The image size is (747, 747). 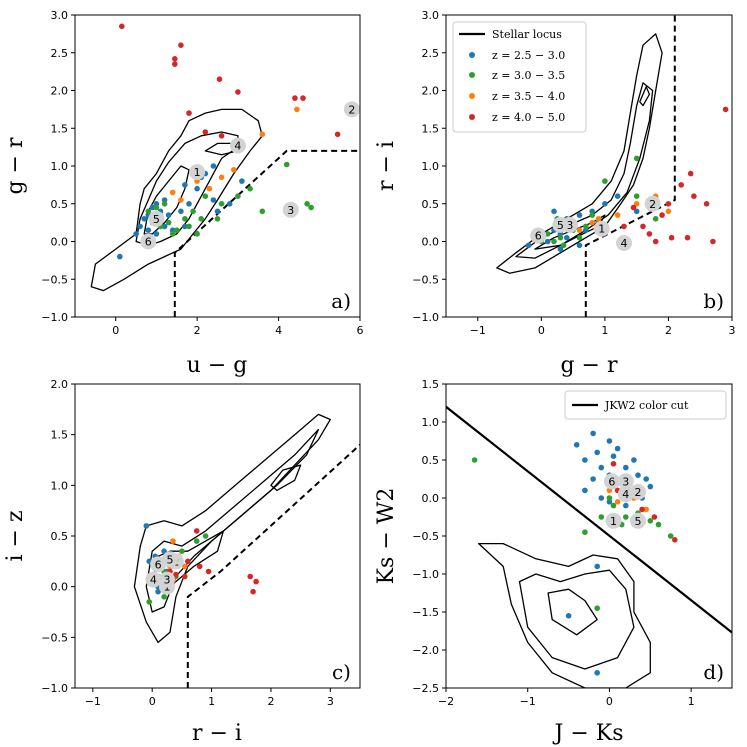 I want to click on panel-a-plot-area: 1 2 3 4 56, so click(x=225, y=170).